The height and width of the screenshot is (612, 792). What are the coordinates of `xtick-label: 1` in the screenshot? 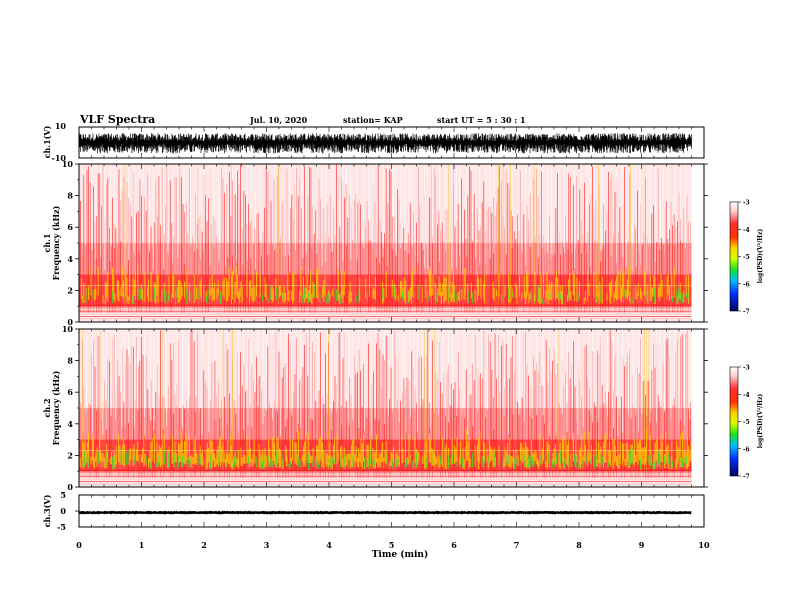 It's located at (142, 545).